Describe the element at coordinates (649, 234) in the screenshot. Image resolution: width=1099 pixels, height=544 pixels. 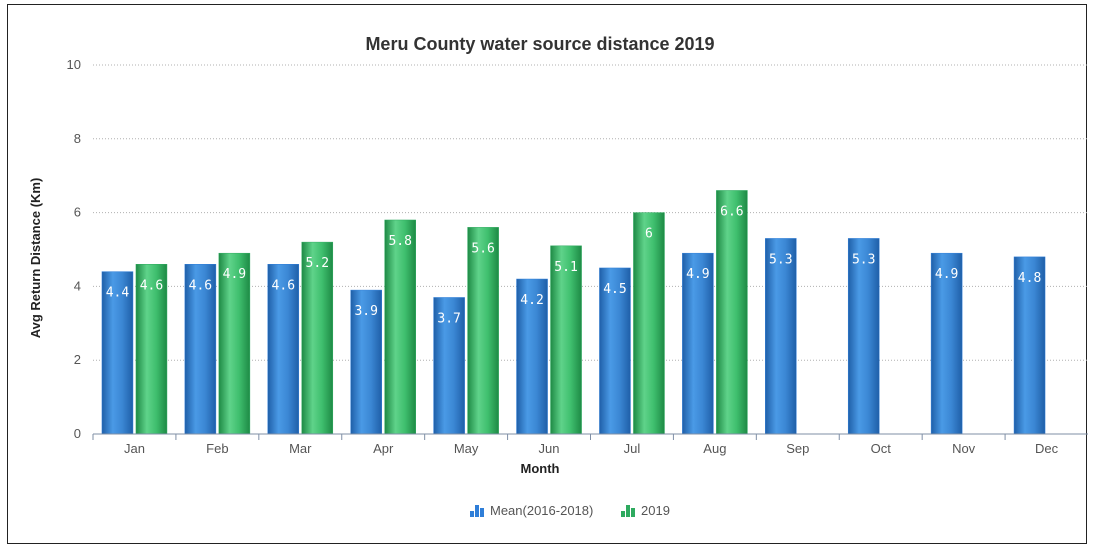
I see `data-label: 6` at that location.